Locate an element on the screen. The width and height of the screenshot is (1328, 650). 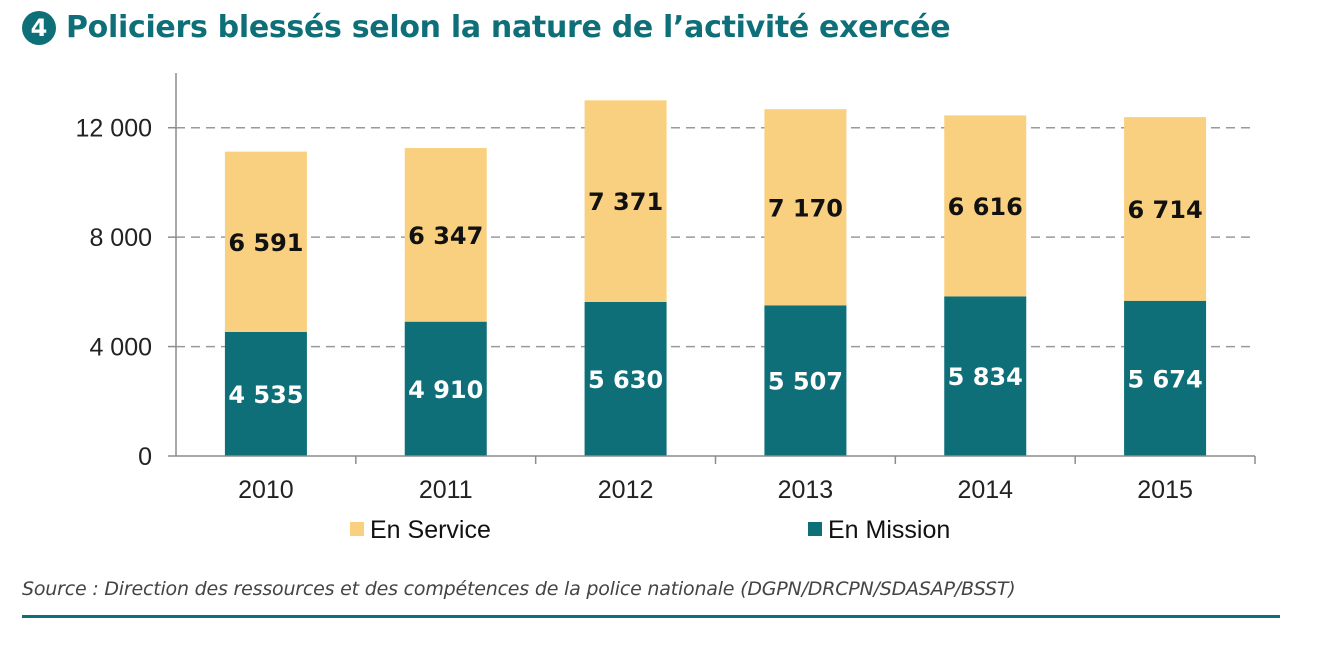
data-label: 6 616 is located at coordinates (985, 207).